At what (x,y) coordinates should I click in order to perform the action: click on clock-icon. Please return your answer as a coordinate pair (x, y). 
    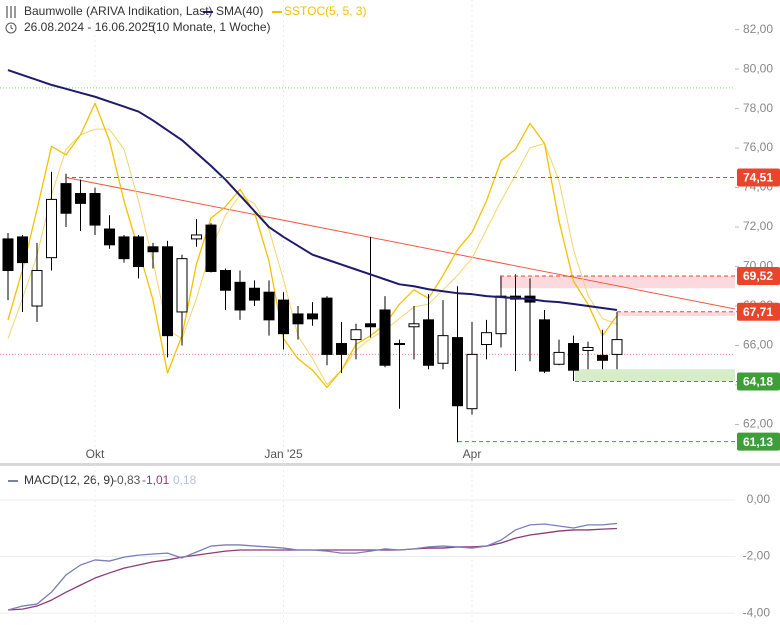
    Looking at the image, I should click on (11, 28).